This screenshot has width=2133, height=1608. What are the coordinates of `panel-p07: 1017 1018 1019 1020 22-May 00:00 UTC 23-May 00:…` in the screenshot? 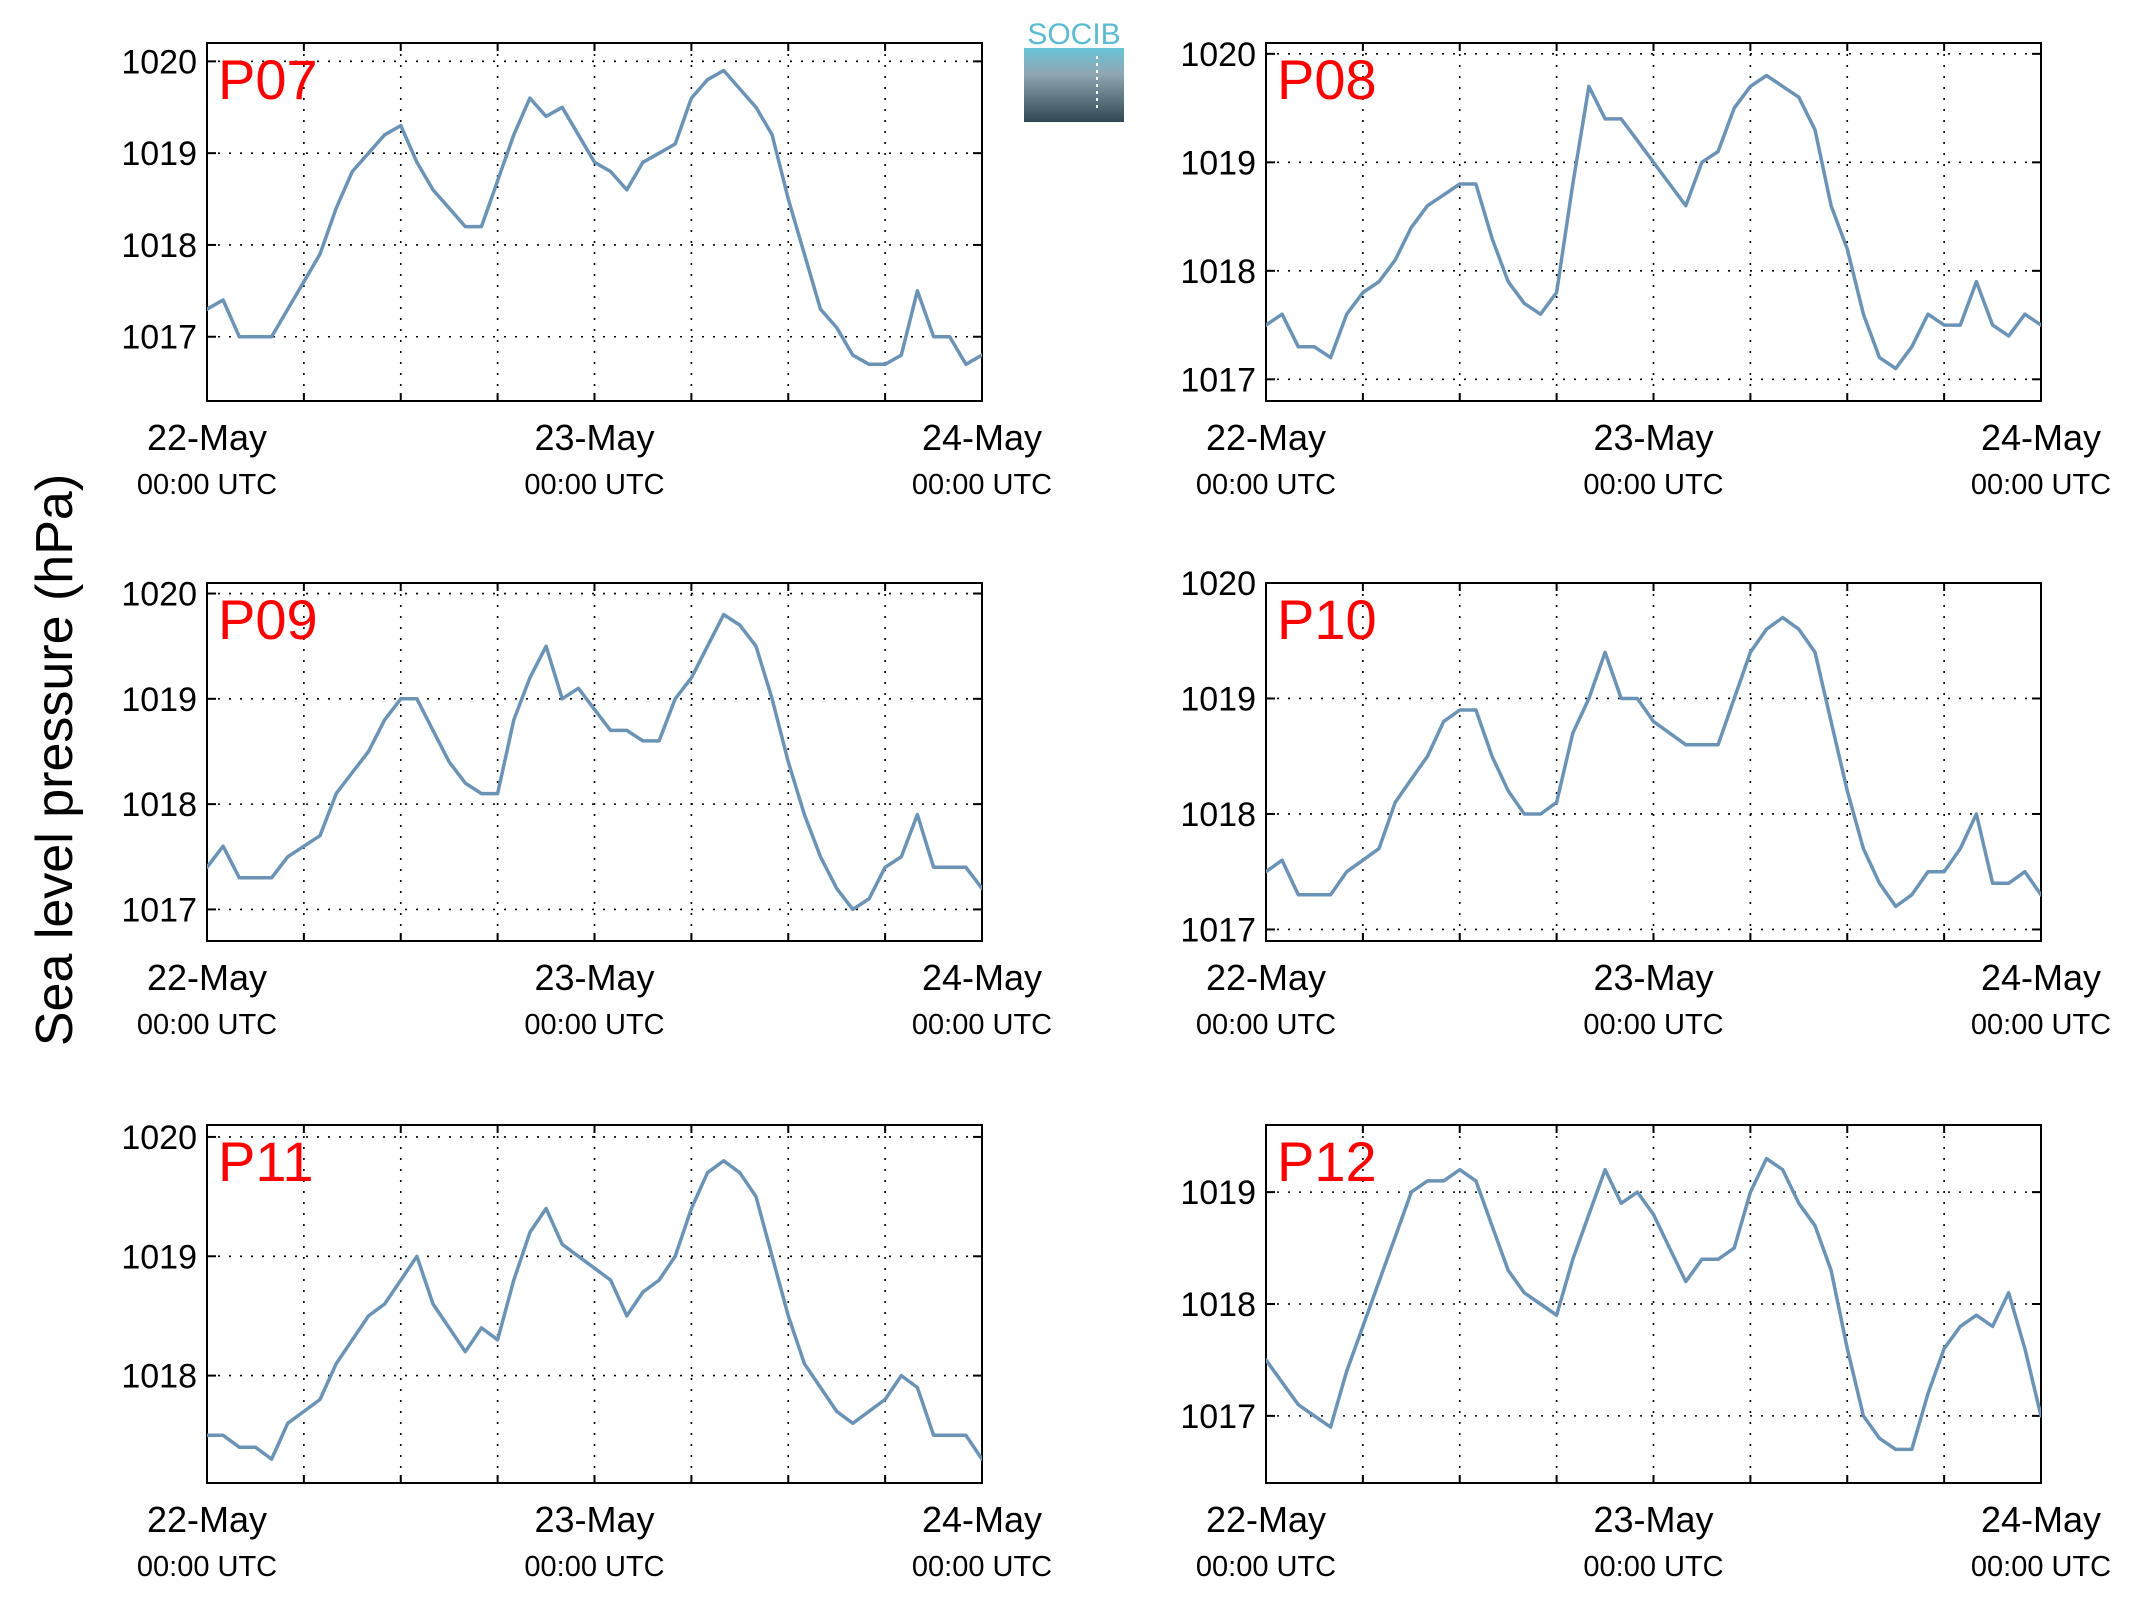 It's located at (586, 271).